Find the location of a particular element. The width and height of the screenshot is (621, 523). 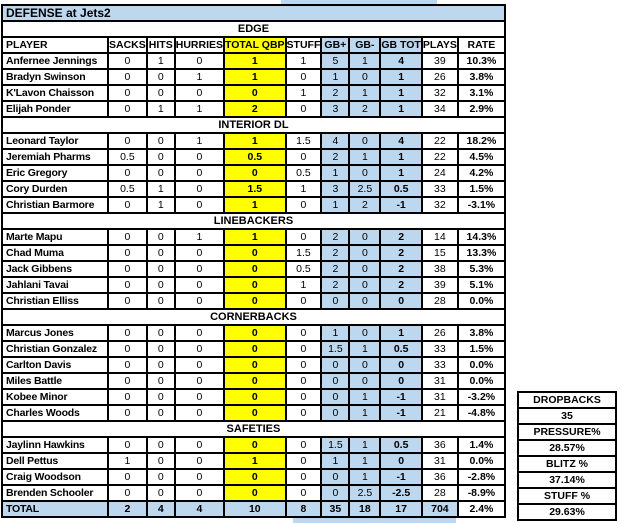

stat-cell: 0.5 is located at coordinates (303, 173).